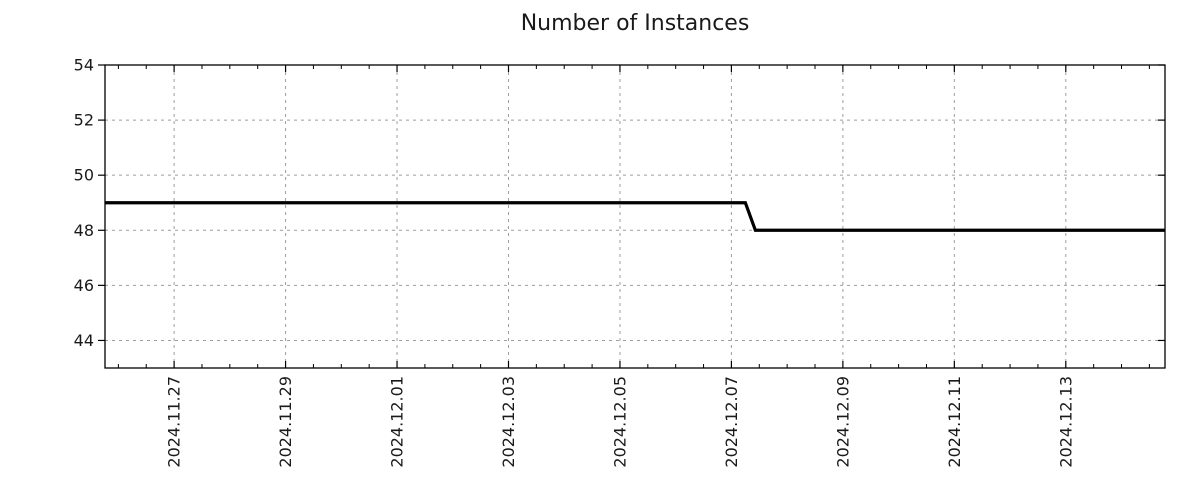  Describe the element at coordinates (285, 422) in the screenshot. I see `x-tick-label: 2024.11.29` at that location.